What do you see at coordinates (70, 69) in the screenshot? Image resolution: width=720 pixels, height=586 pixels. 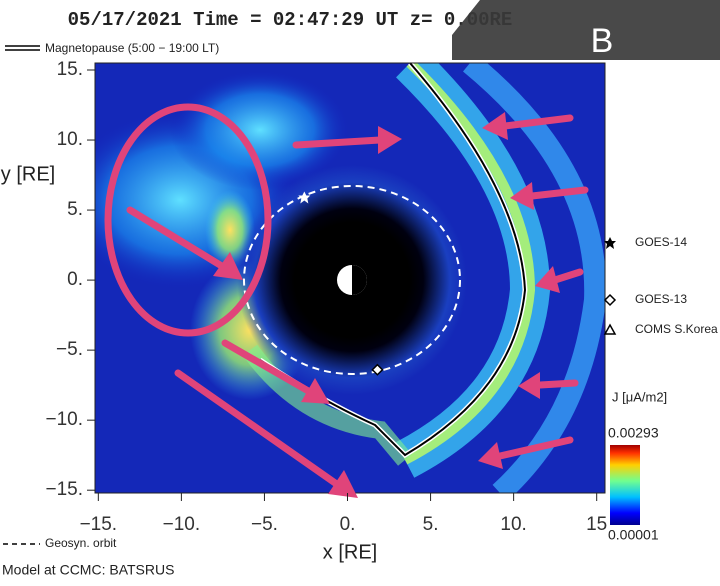 I see `y-tick-label: 15.` at bounding box center [70, 69].